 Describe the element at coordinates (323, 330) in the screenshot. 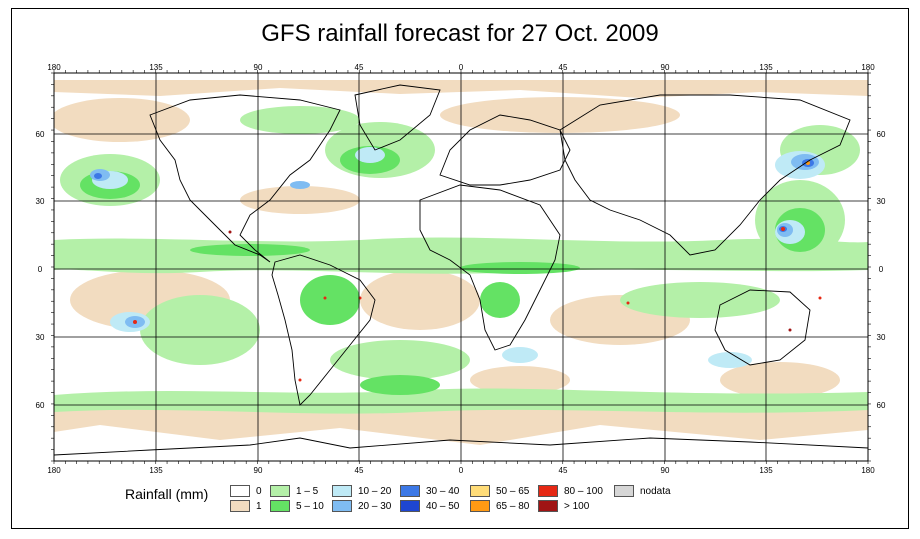

I see `south-america-outline` at that location.